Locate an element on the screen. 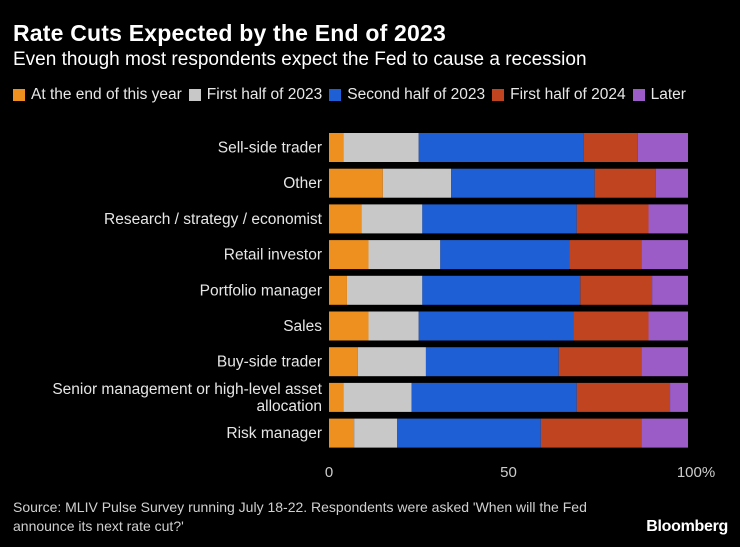 Image resolution: width=740 pixels, height=547 pixels. category-label: Retail investor is located at coordinates (273, 255).